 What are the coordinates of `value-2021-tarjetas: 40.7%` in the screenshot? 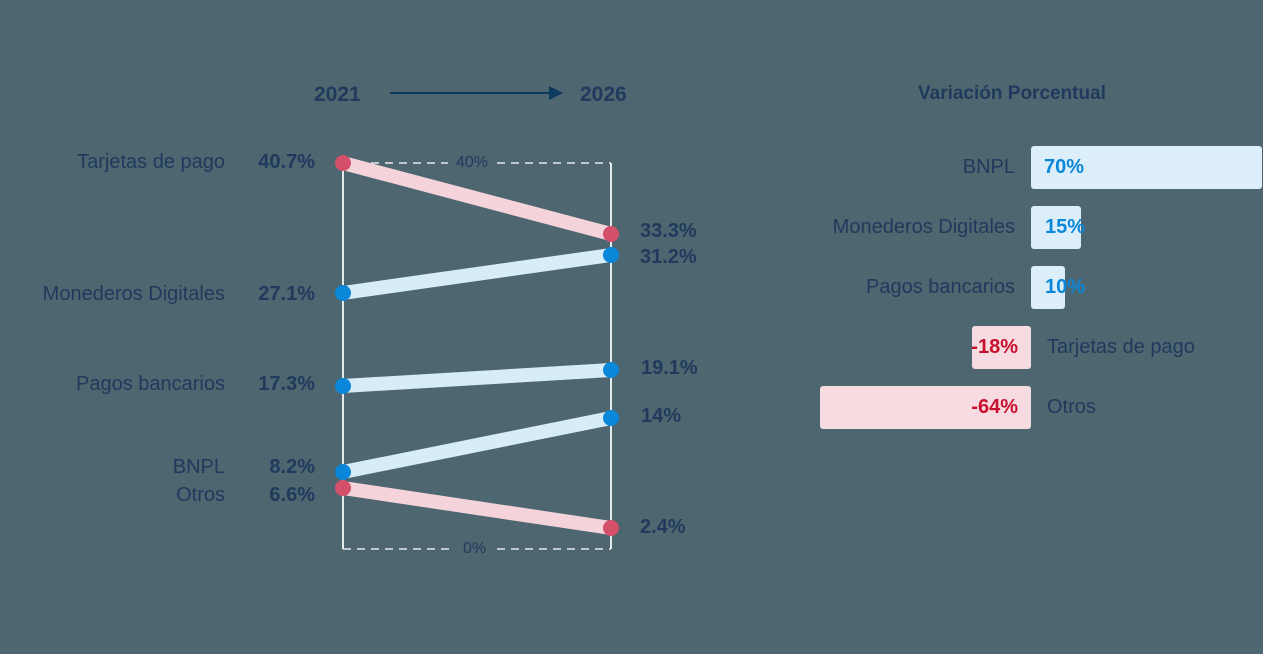 It's located at (286, 162).